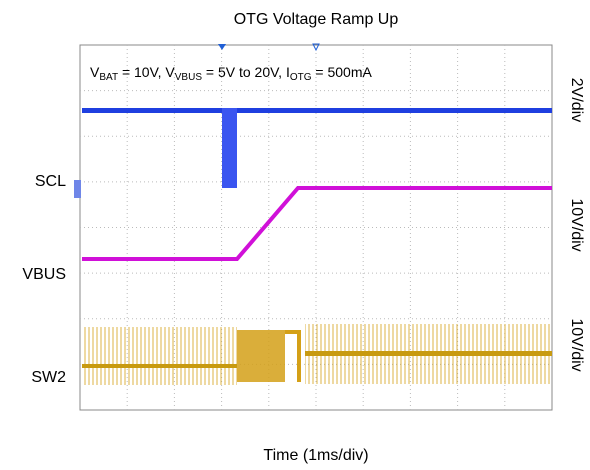  Describe the element at coordinates (317, 354) in the screenshot. I see `sw2-trace` at that location.